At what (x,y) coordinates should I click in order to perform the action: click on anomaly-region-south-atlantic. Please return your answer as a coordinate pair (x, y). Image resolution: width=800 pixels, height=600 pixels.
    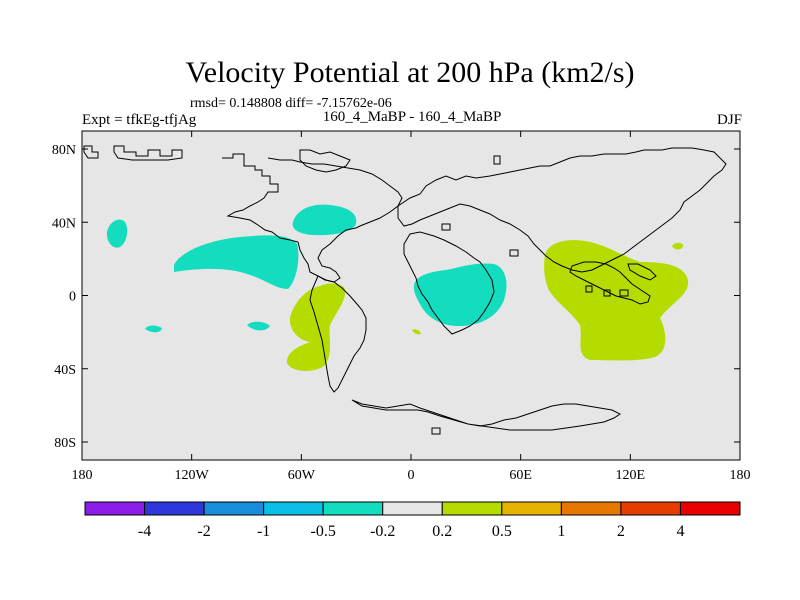
    Looking at the image, I should click on (258, 326).